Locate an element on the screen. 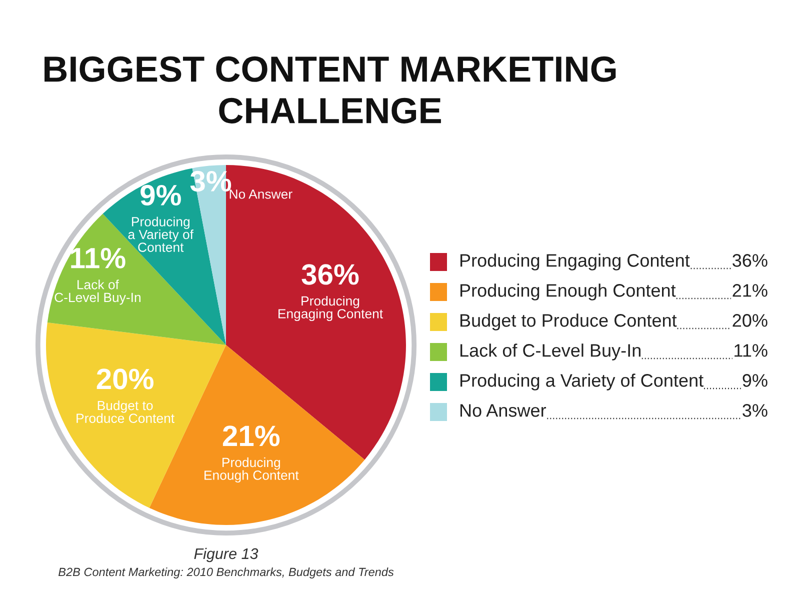 This screenshot has height=613, width=810. legend-label: Producing a Variety of Content is located at coordinates (582, 382).